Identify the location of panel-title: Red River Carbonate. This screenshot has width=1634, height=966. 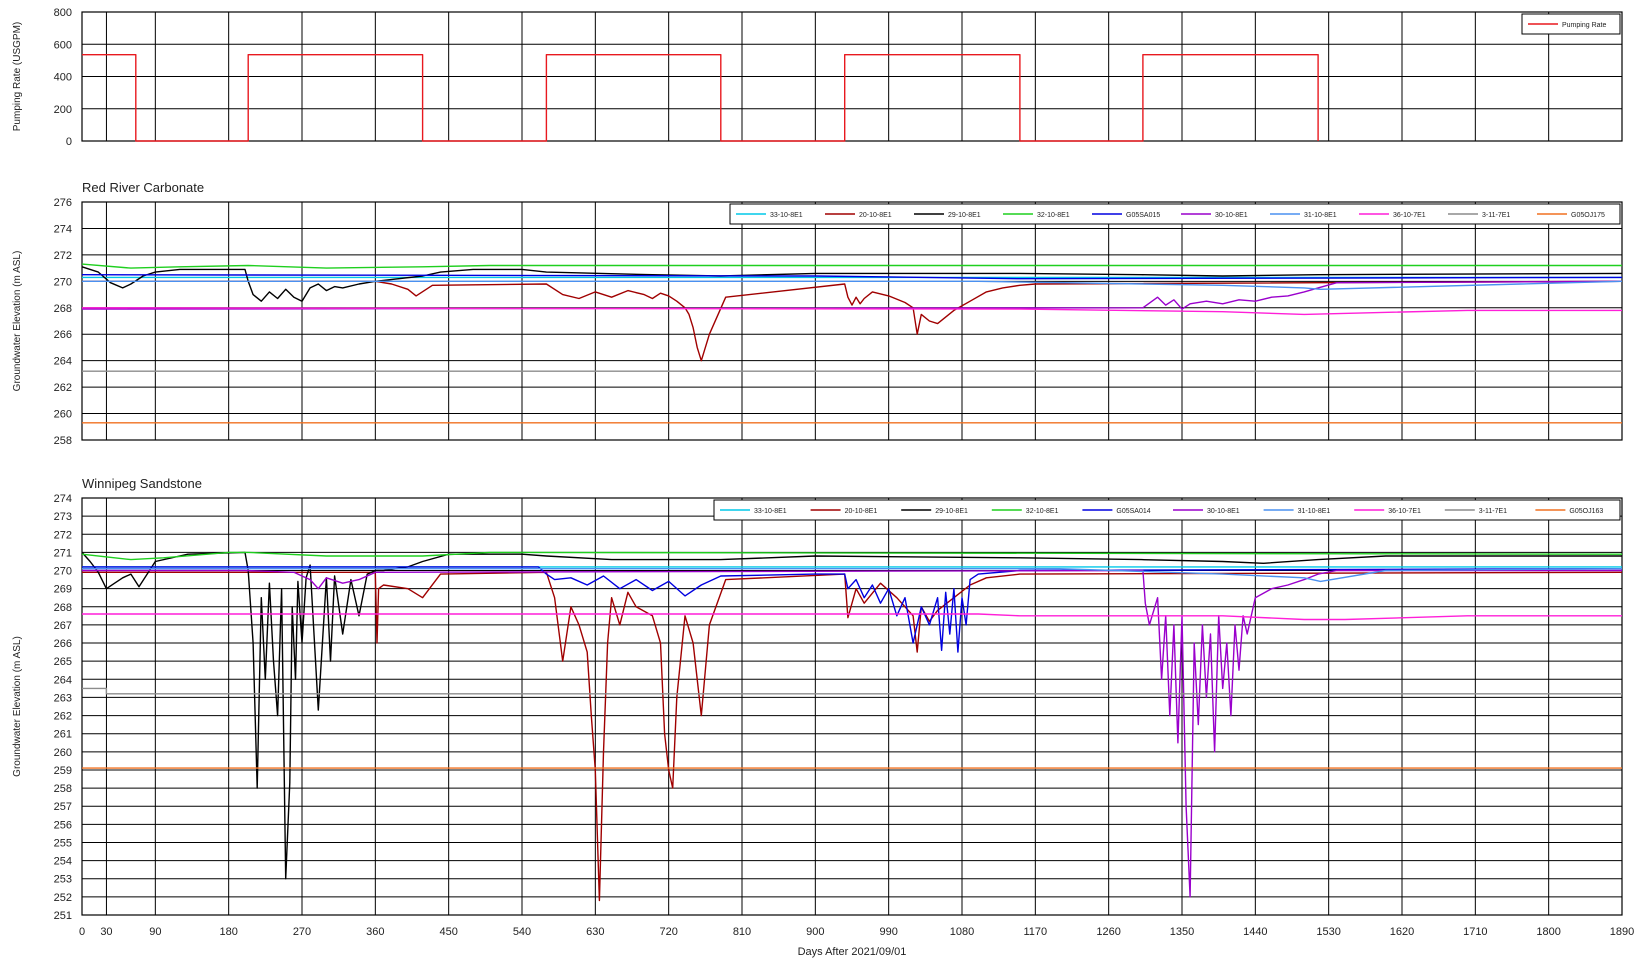
(143, 187).